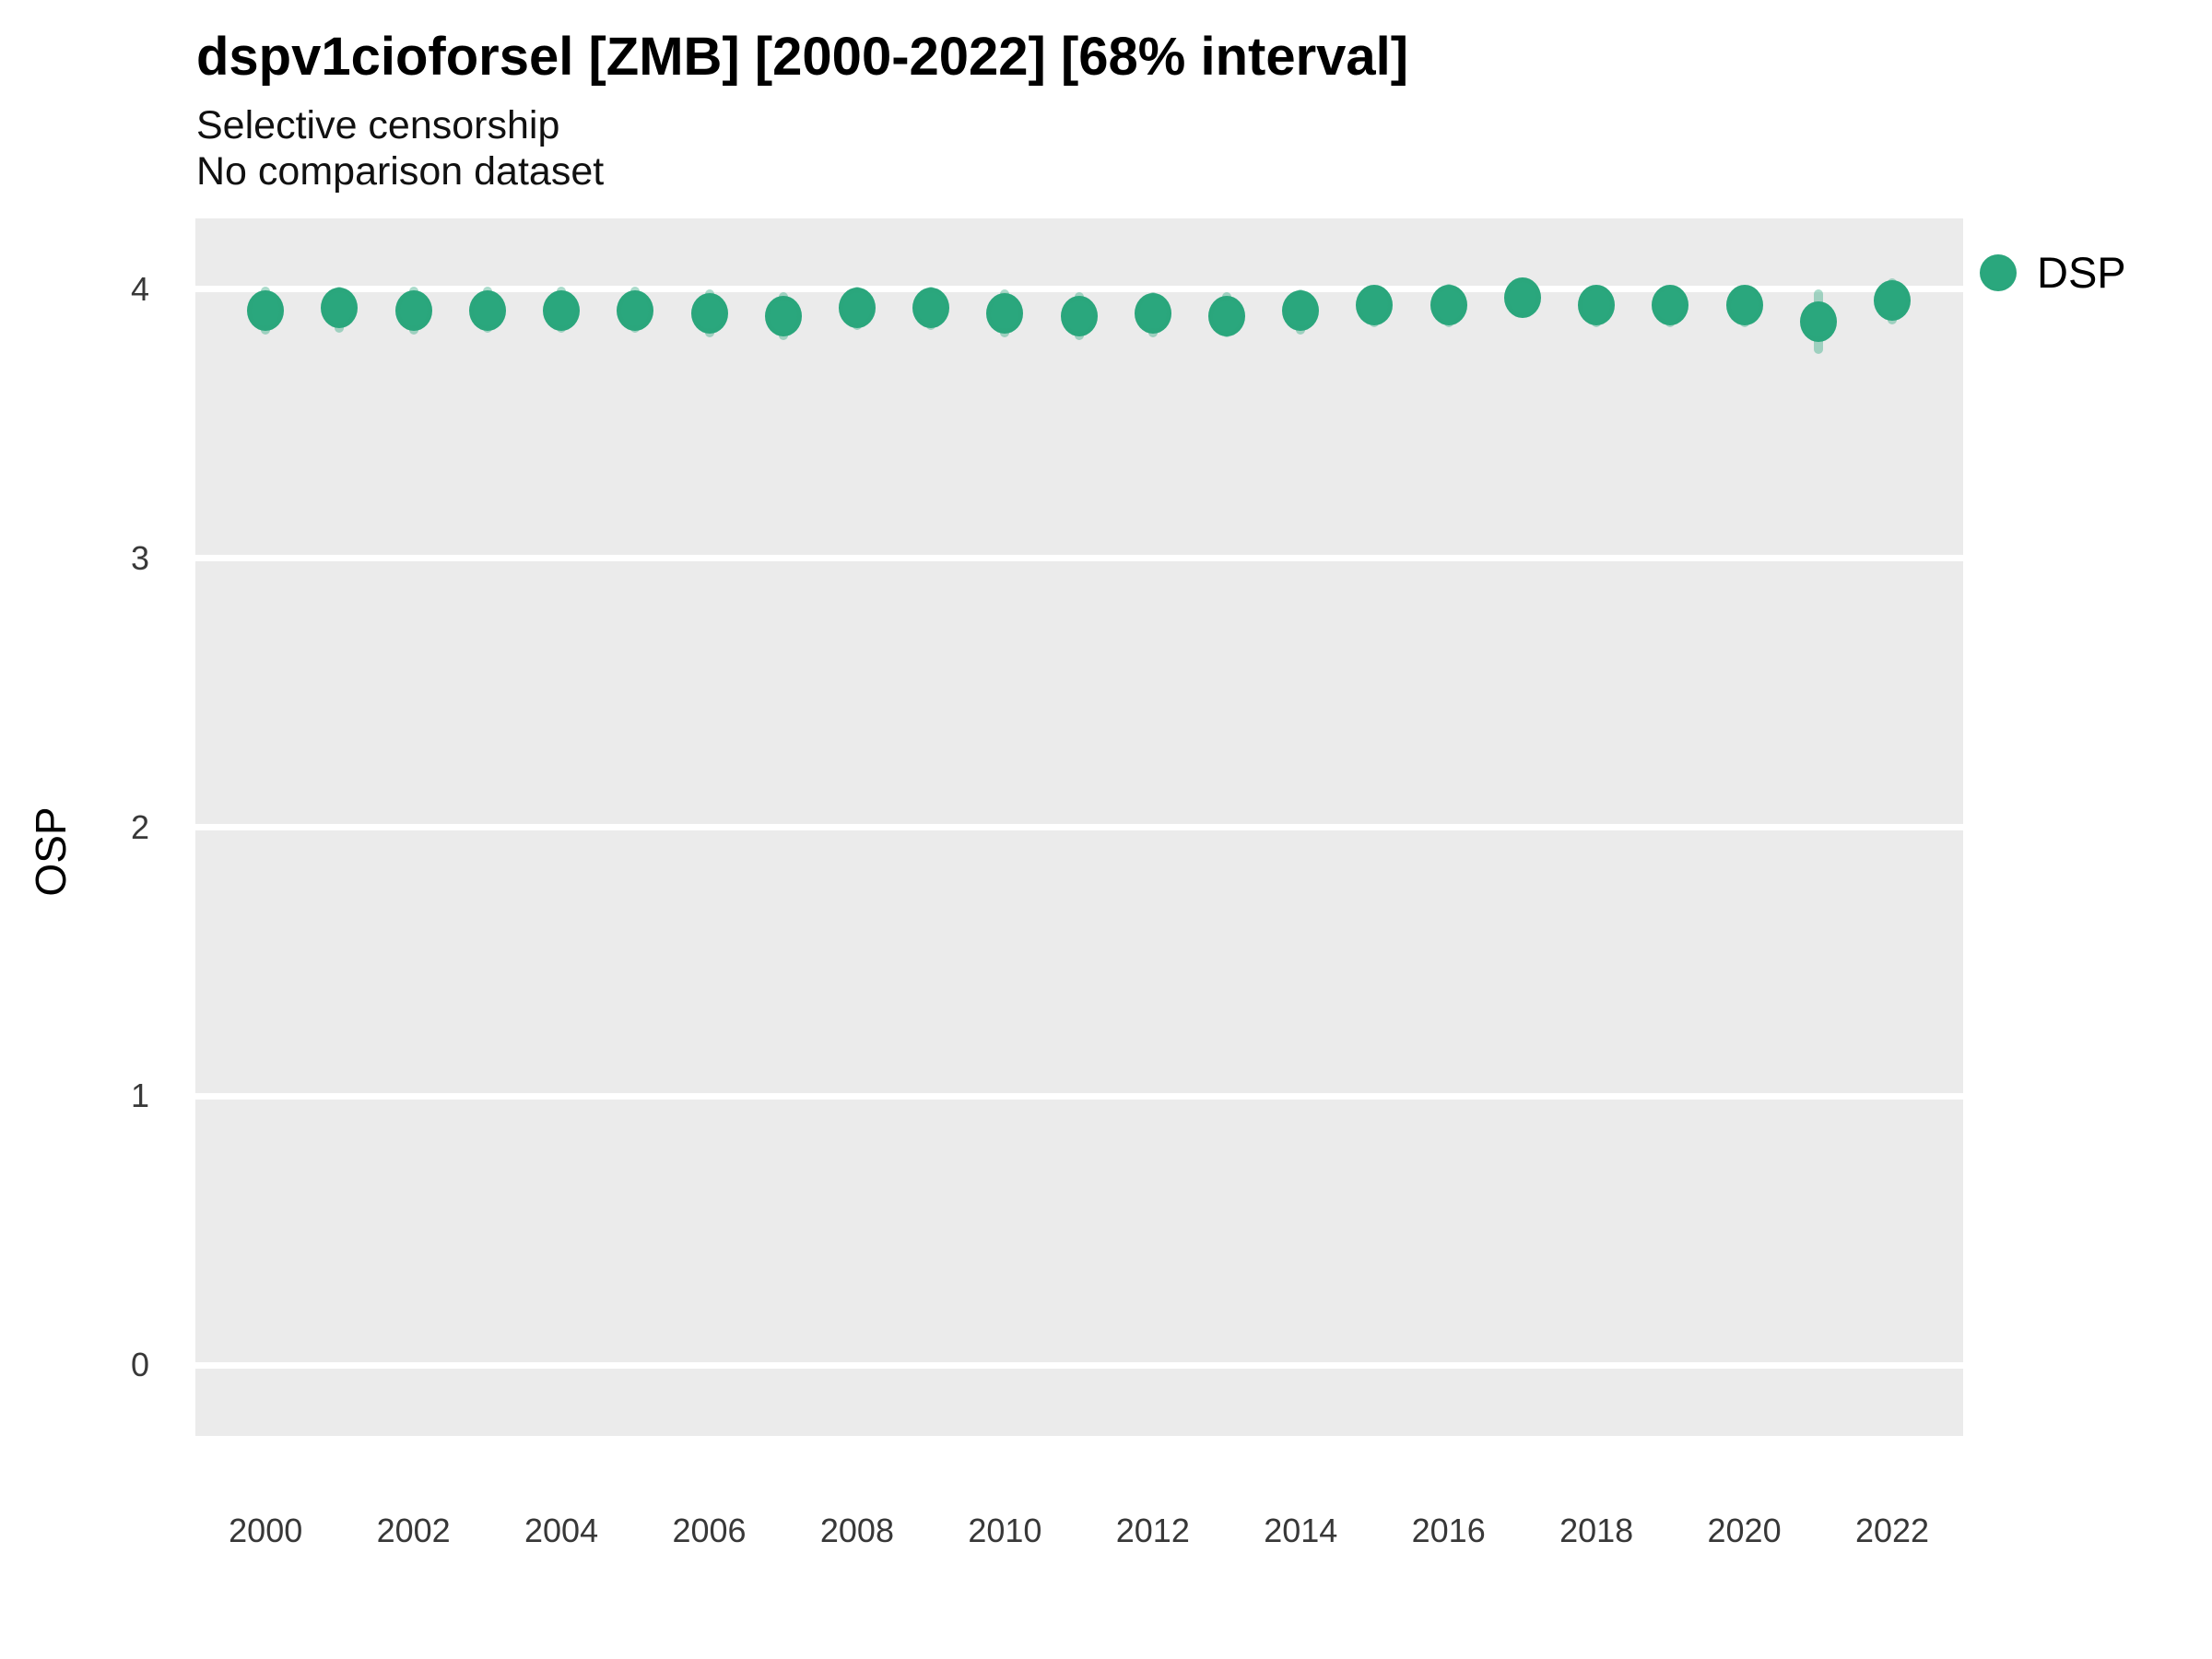  Describe the element at coordinates (139, 1365) in the screenshot. I see `y-tick-label: 0` at that location.